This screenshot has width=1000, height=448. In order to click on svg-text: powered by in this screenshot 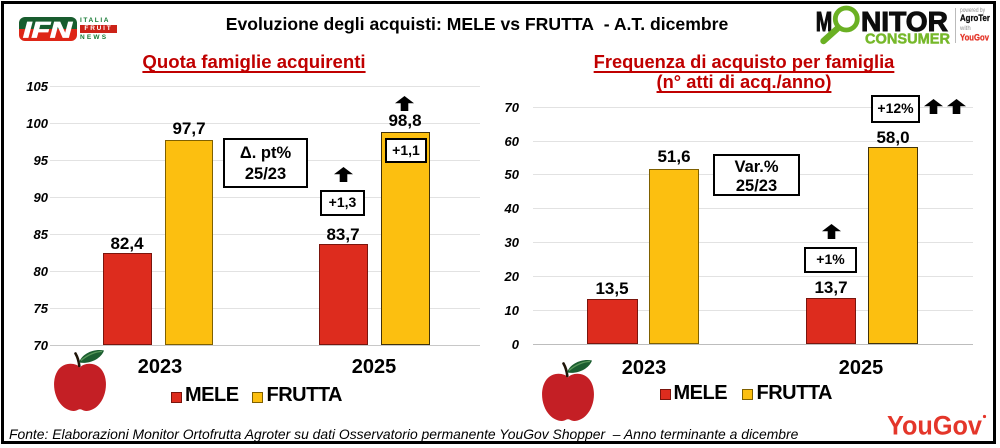, I will do `click(972, 11)`.